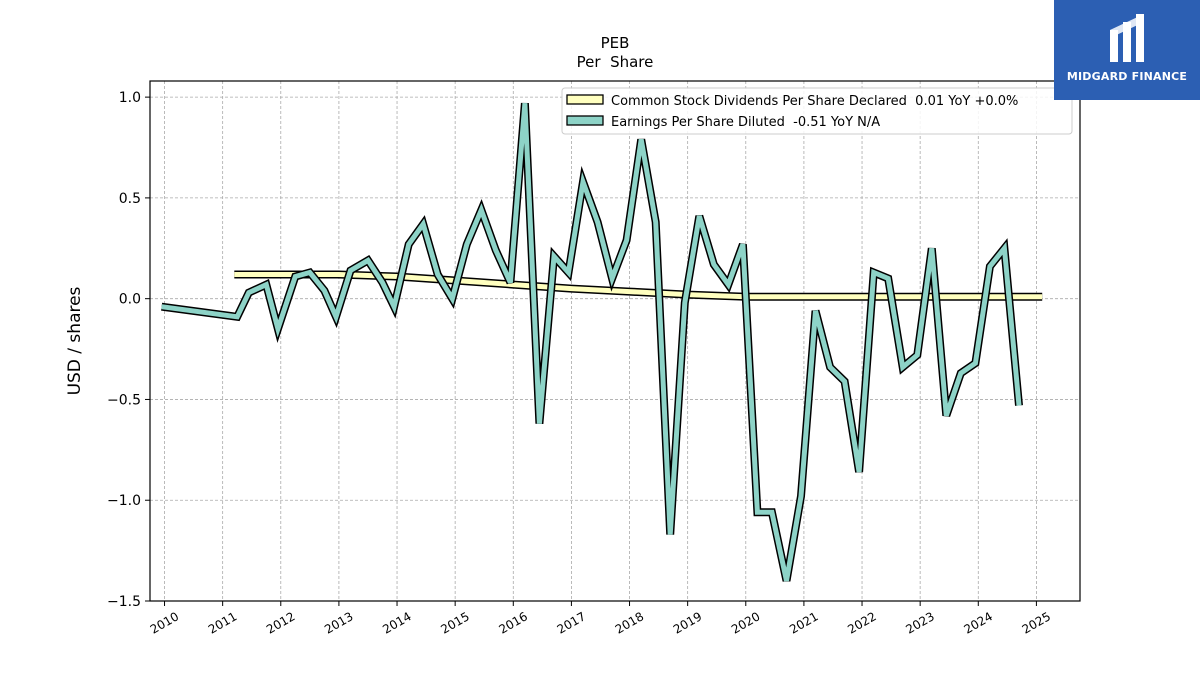 The height and width of the screenshot is (675, 1200). Describe the element at coordinates (629, 622) in the screenshot. I see `x-tick-label: 2018` at that location.